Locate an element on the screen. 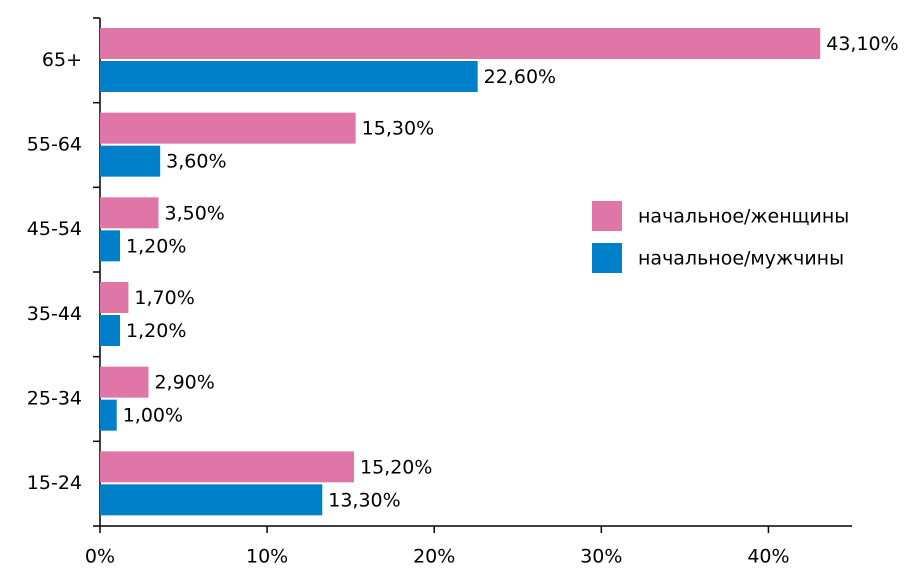 The image size is (912, 571). value-label: 1,00% is located at coordinates (153, 416).